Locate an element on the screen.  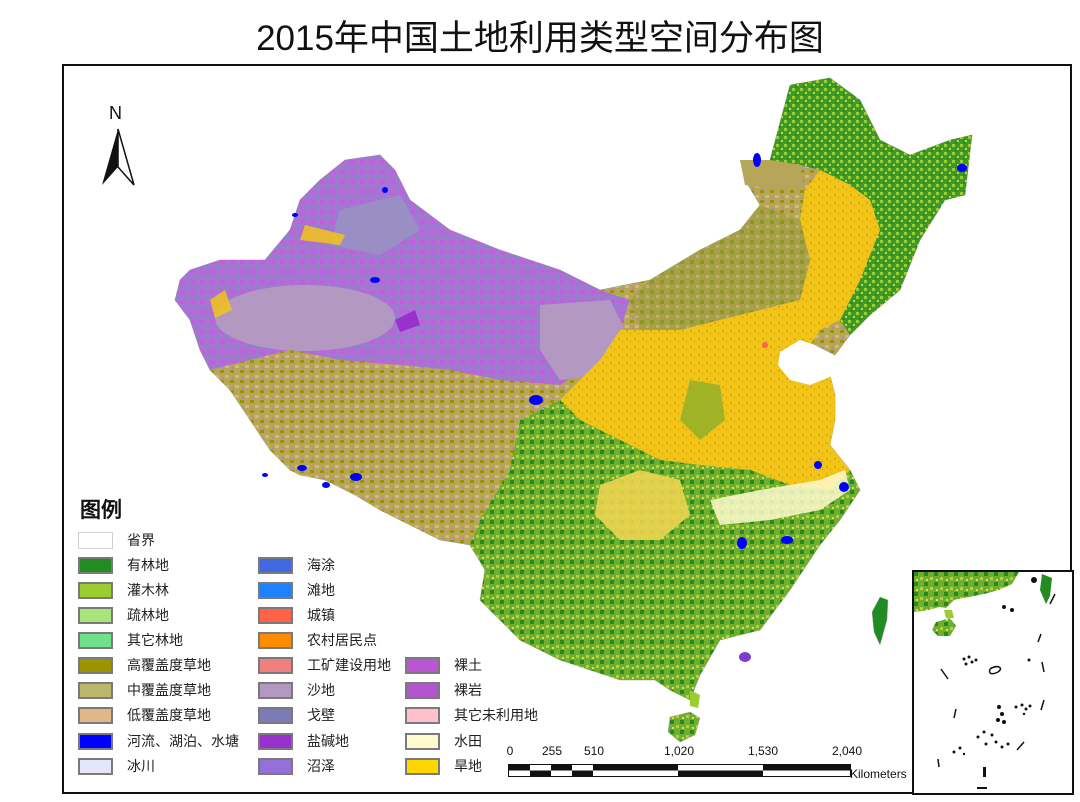
legend-item-high-grass: 高覆盖度草地 is located at coordinates (144, 665).